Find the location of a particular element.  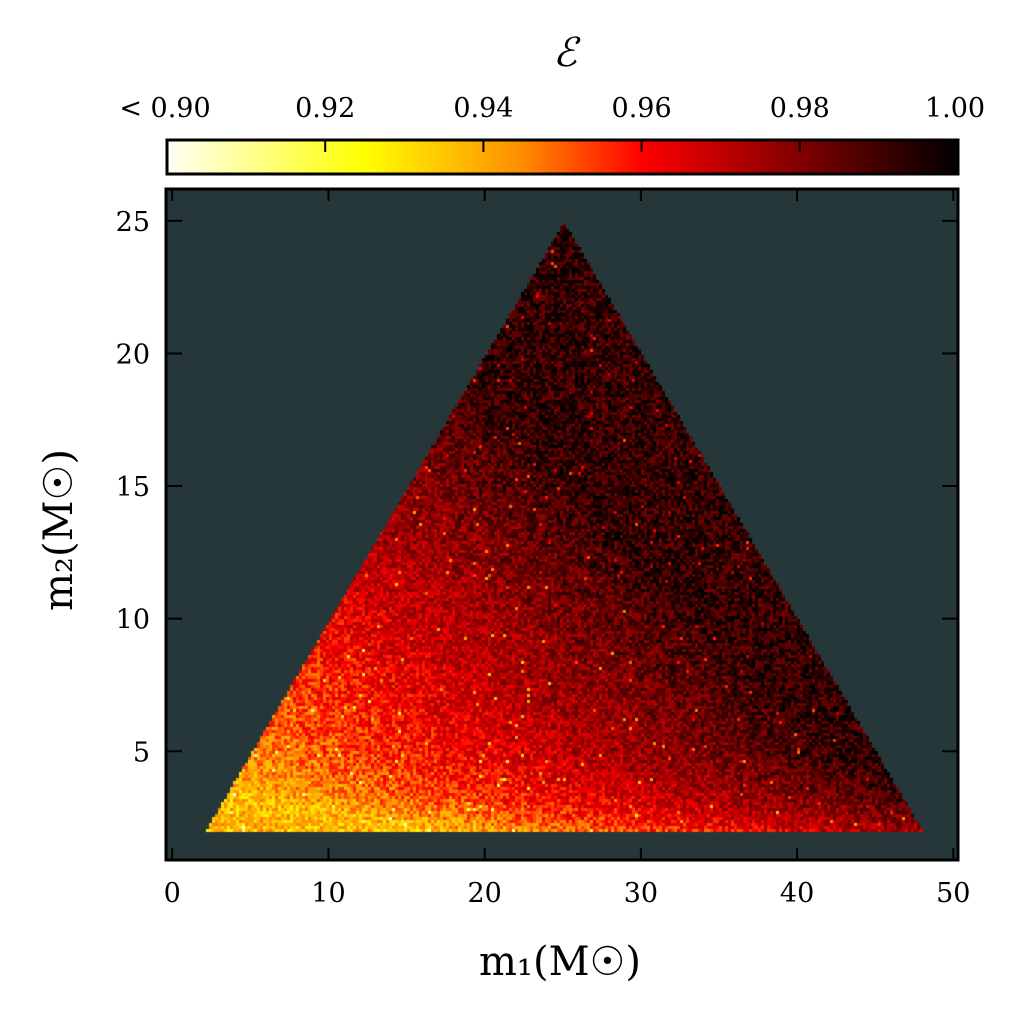

y-tick-label: 15 is located at coordinates (133, 487).